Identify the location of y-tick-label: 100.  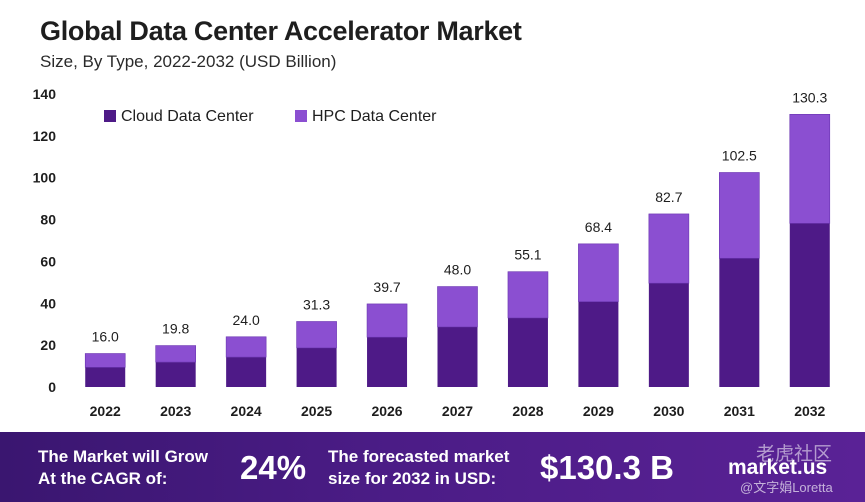
(45, 178).